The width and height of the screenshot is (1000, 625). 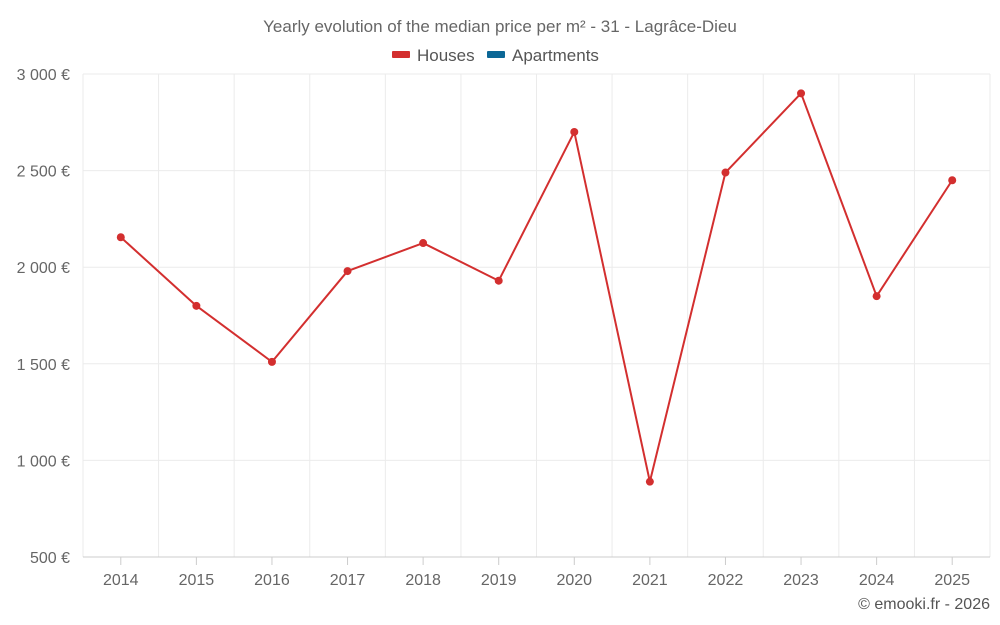 I want to click on x-tick-label: 2014, so click(x=121, y=580).